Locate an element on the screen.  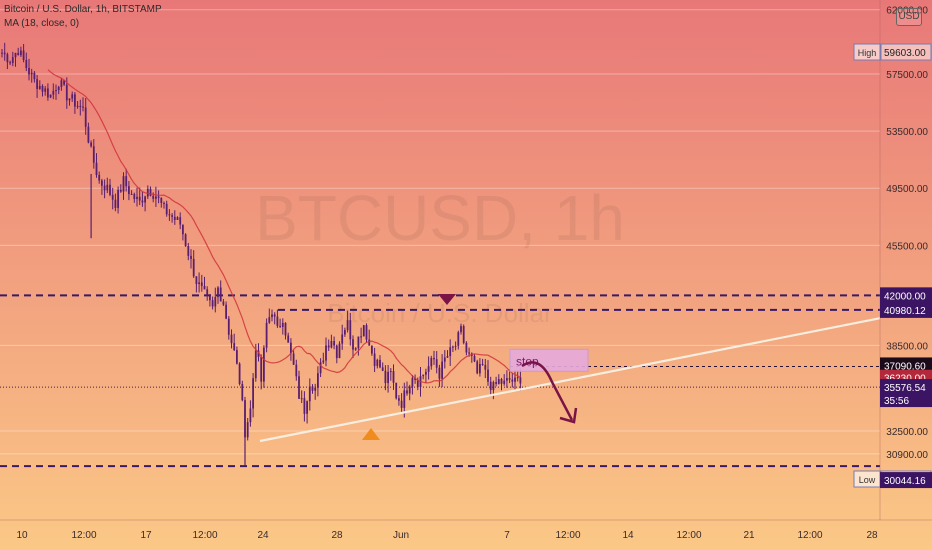
y-tick-label: 32500.00 is located at coordinates (907, 432).